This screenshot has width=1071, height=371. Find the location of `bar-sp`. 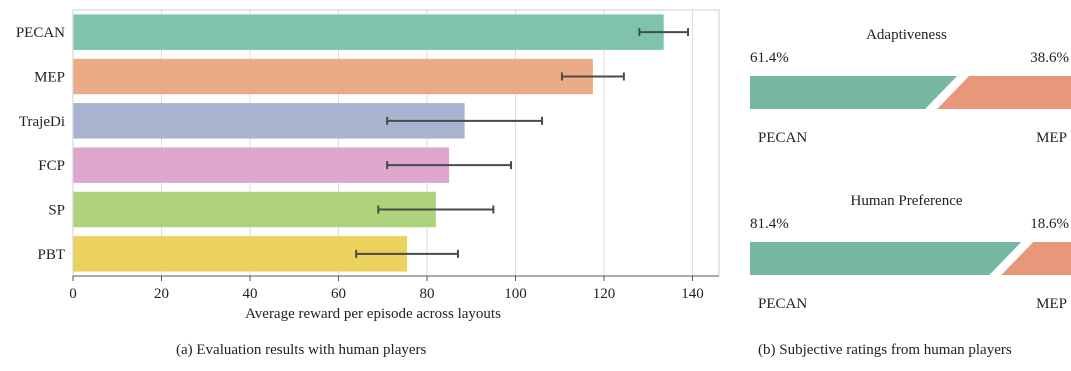

bar-sp is located at coordinates (254, 209).